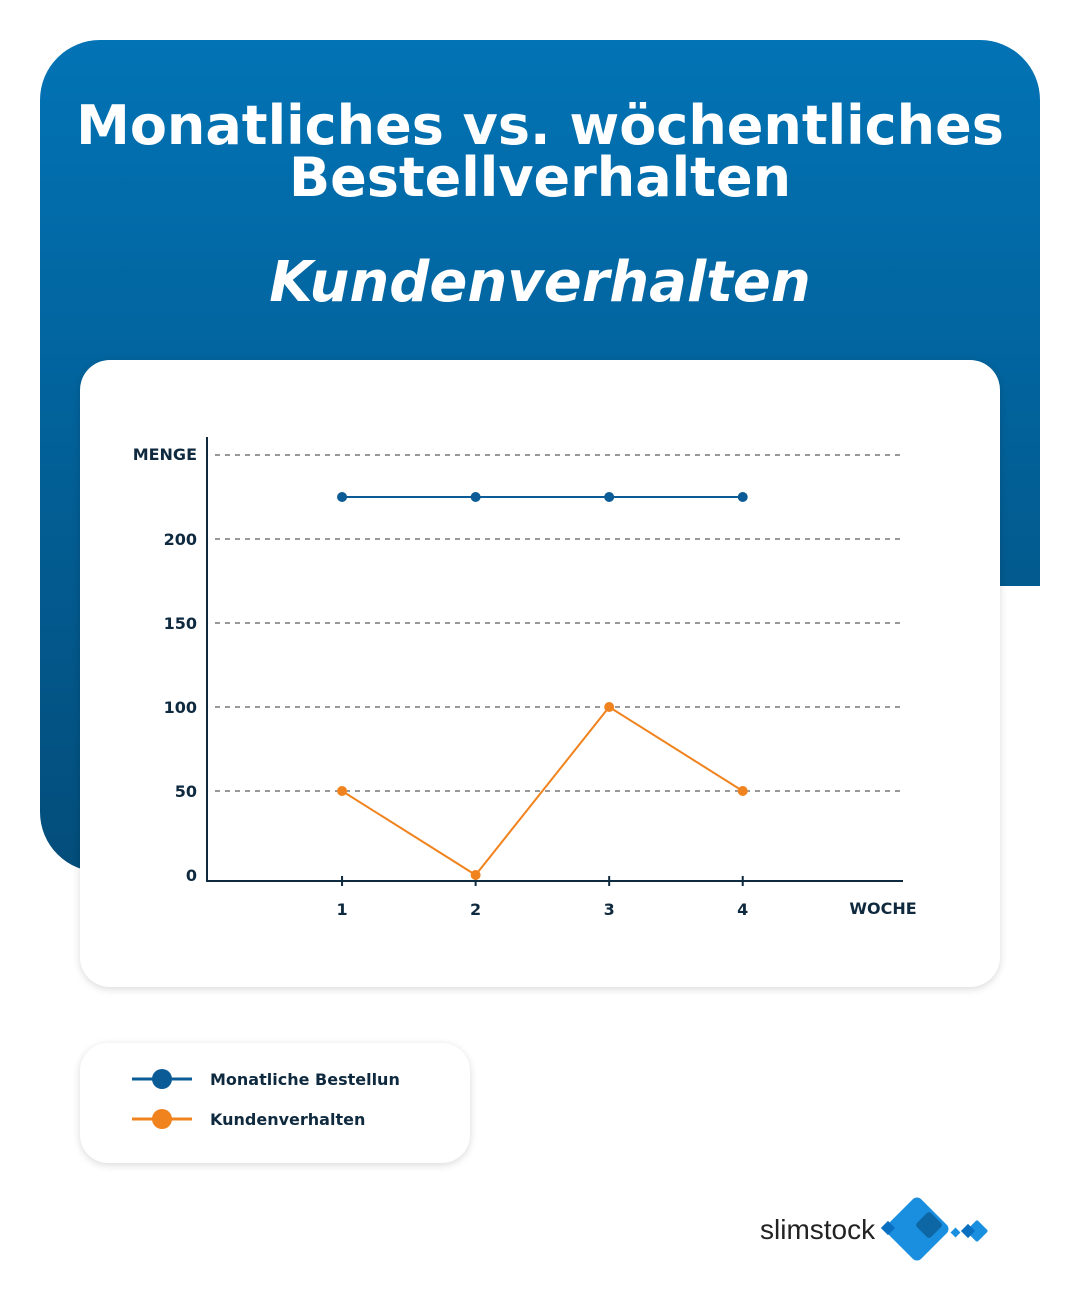 Image resolution: width=1080 pixels, height=1309 pixels. What do you see at coordinates (191, 875) in the screenshot?
I see `y-tick-label: 0` at bounding box center [191, 875].